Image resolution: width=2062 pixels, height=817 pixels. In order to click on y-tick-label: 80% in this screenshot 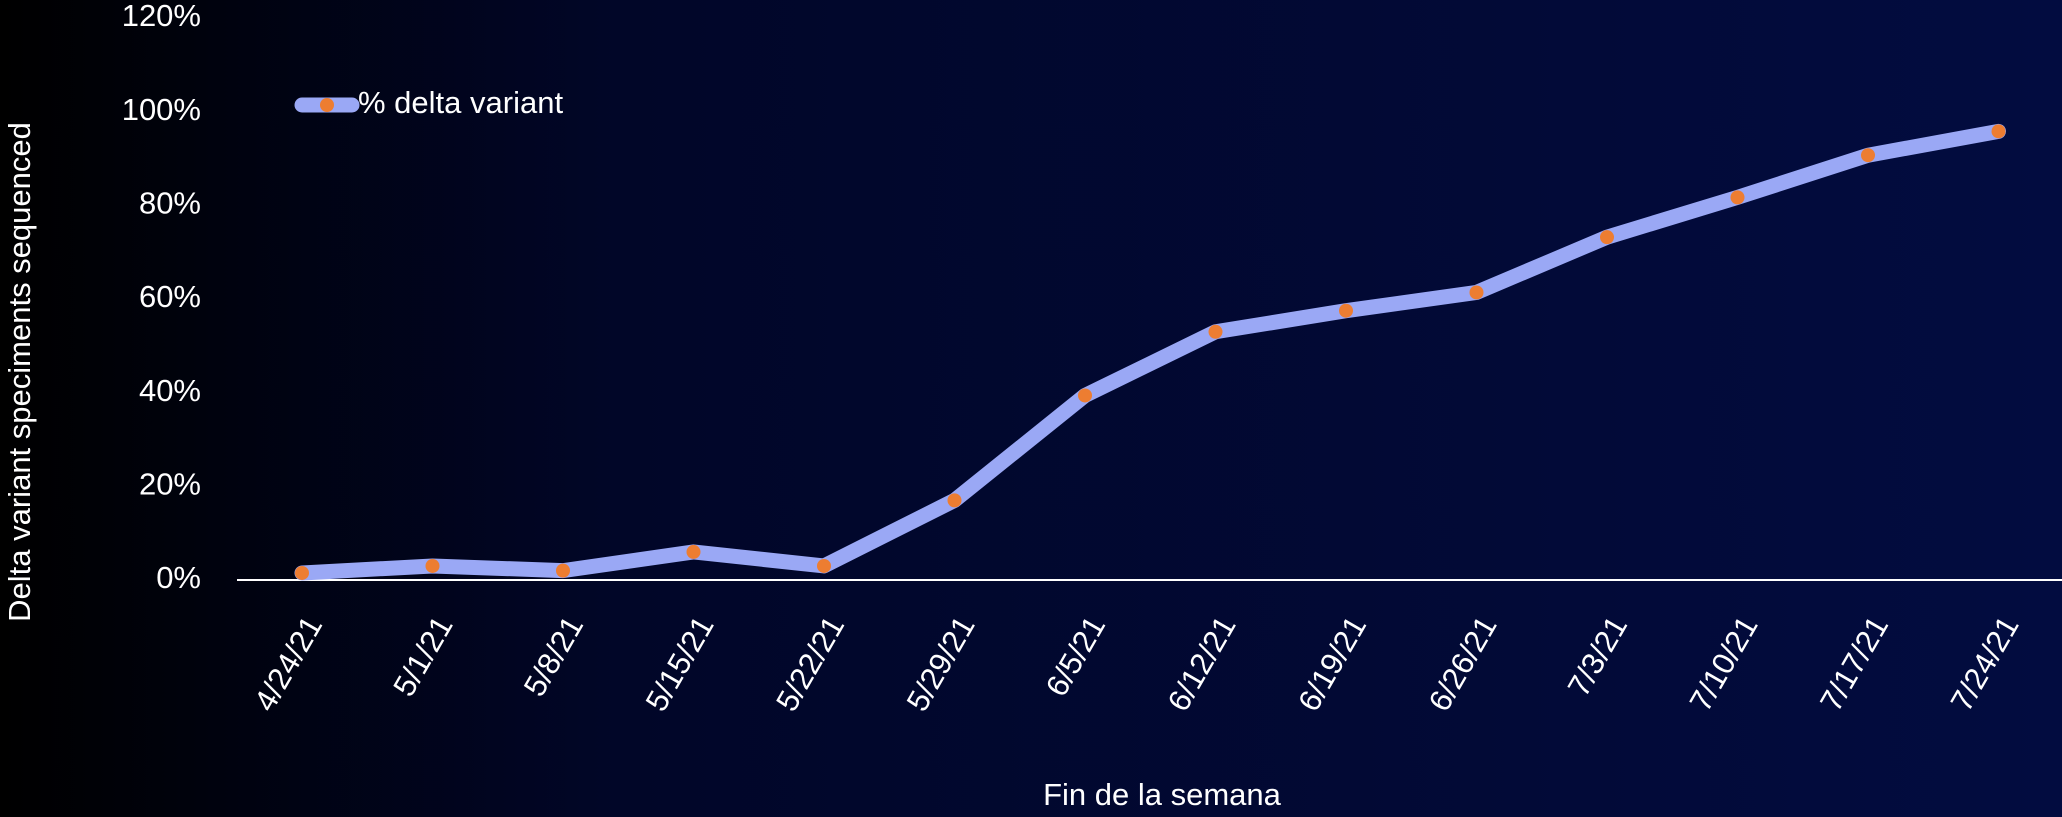, I will do `click(170, 203)`.